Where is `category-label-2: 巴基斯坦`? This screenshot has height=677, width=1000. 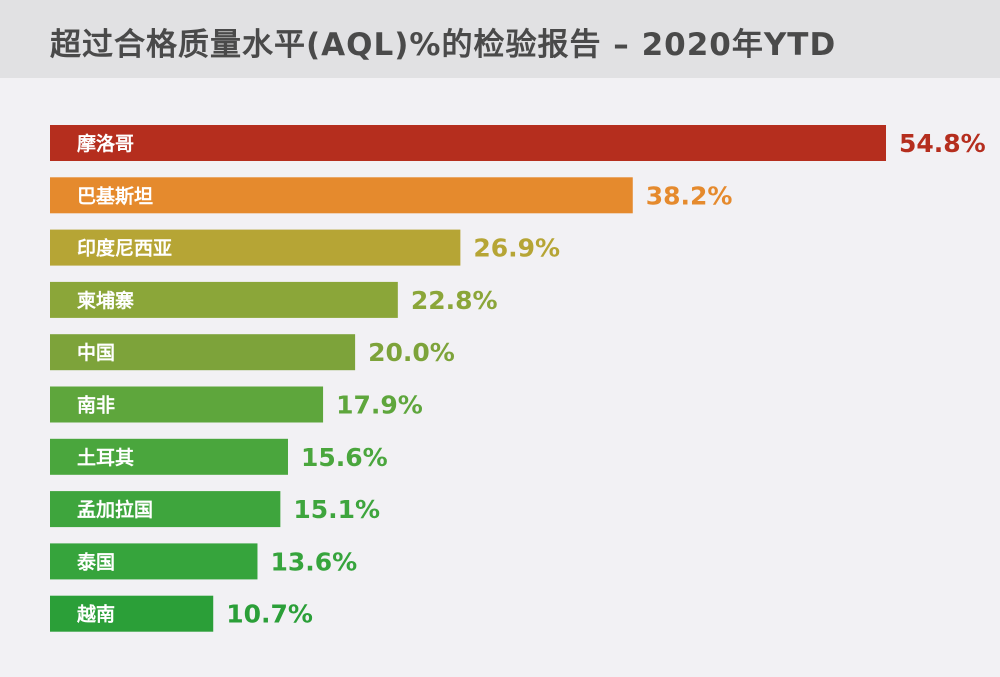 category-label-2: 巴基斯坦 is located at coordinates (115, 195).